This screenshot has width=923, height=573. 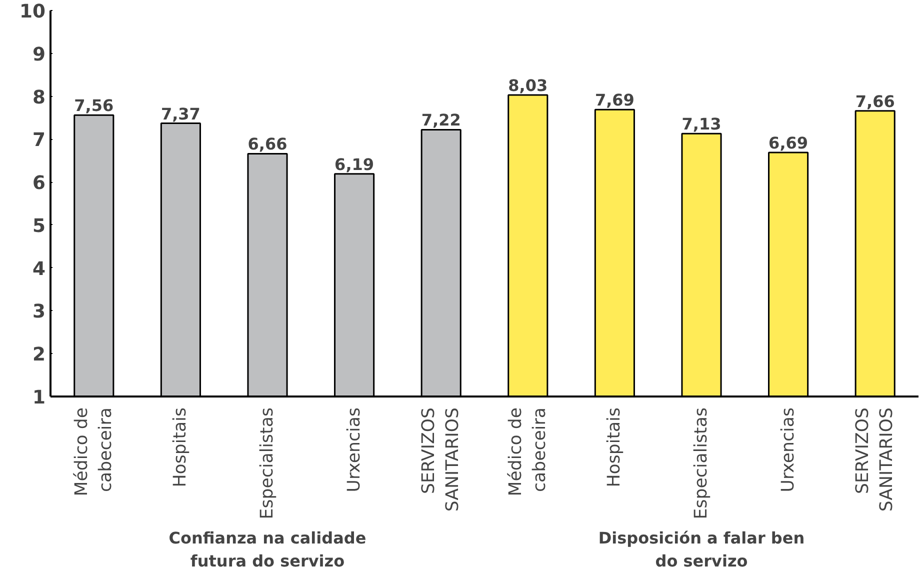 What do you see at coordinates (441, 120) in the screenshot?
I see `data-label: 7,22` at bounding box center [441, 120].